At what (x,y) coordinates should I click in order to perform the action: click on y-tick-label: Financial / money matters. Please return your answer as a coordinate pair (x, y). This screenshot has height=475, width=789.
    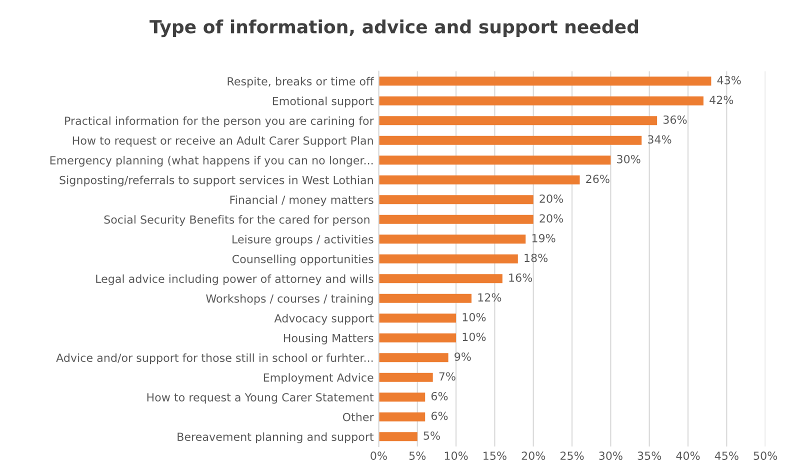
    Looking at the image, I should click on (302, 200).